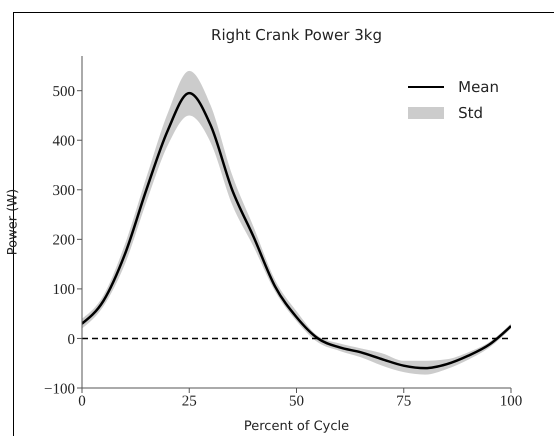  Describe the element at coordinates (59, 389) in the screenshot. I see `y-tick-label: −100` at that location.